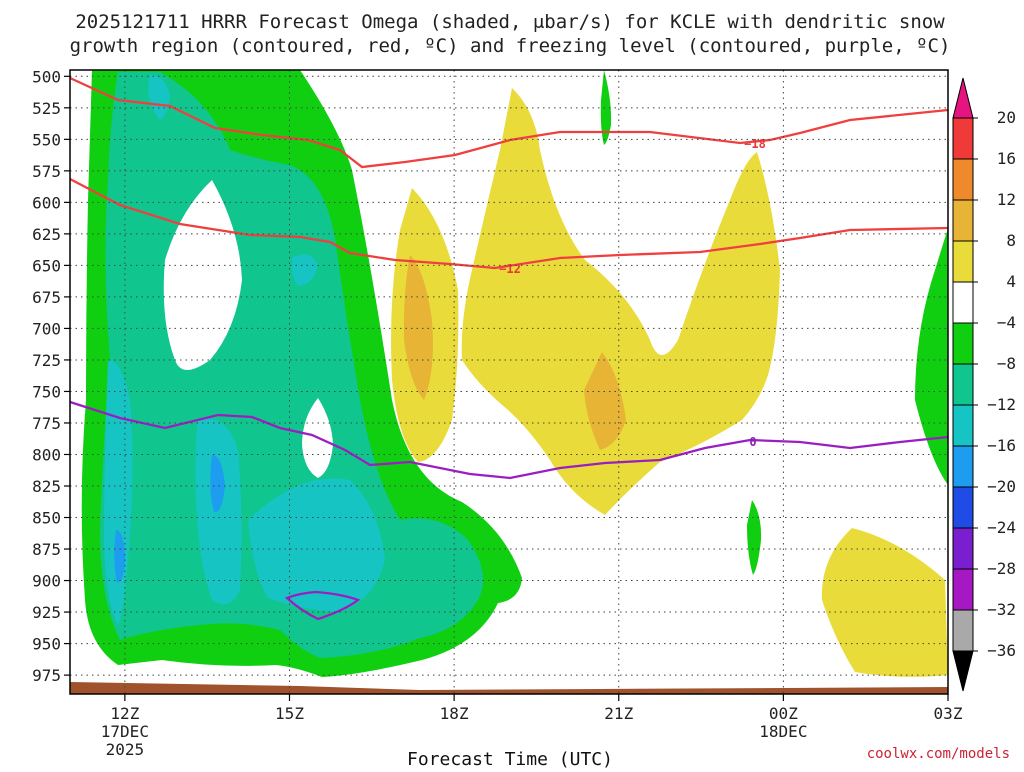  Describe the element at coordinates (1001, 609) in the screenshot. I see `colorbar-level-label: −32` at that location.